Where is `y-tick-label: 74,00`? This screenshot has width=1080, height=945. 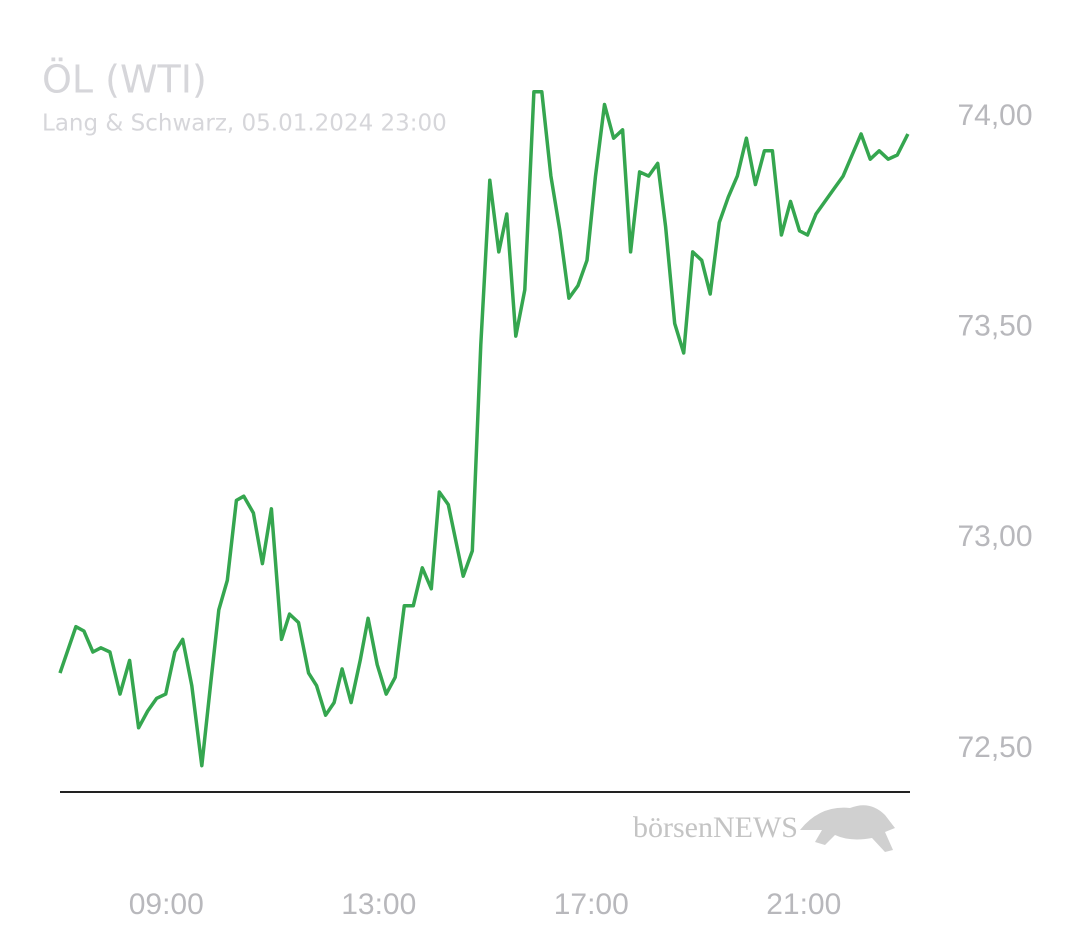 y-tick-label: 74,00 is located at coordinates (994, 115).